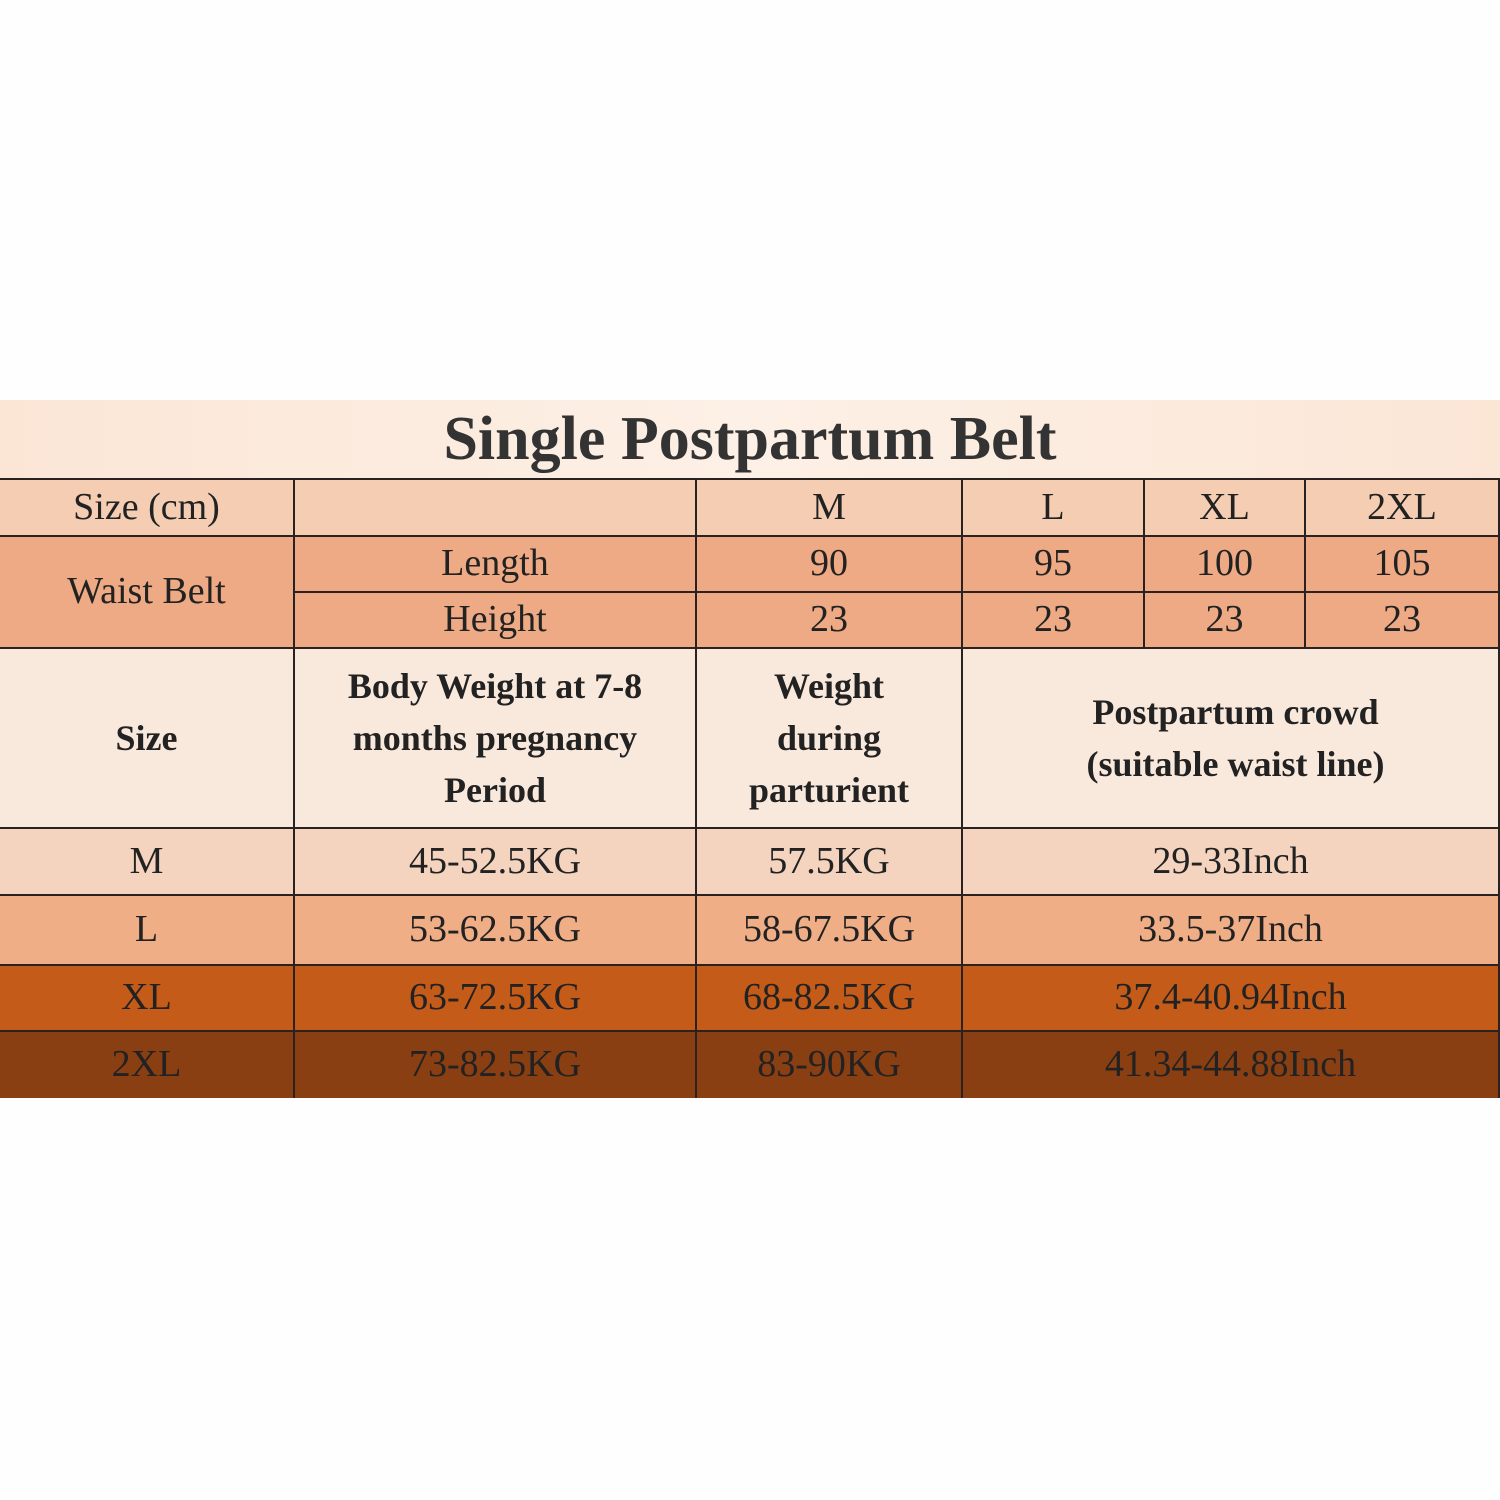  I want to click on row-l-parturient: 58-67.5KG, so click(830, 929).